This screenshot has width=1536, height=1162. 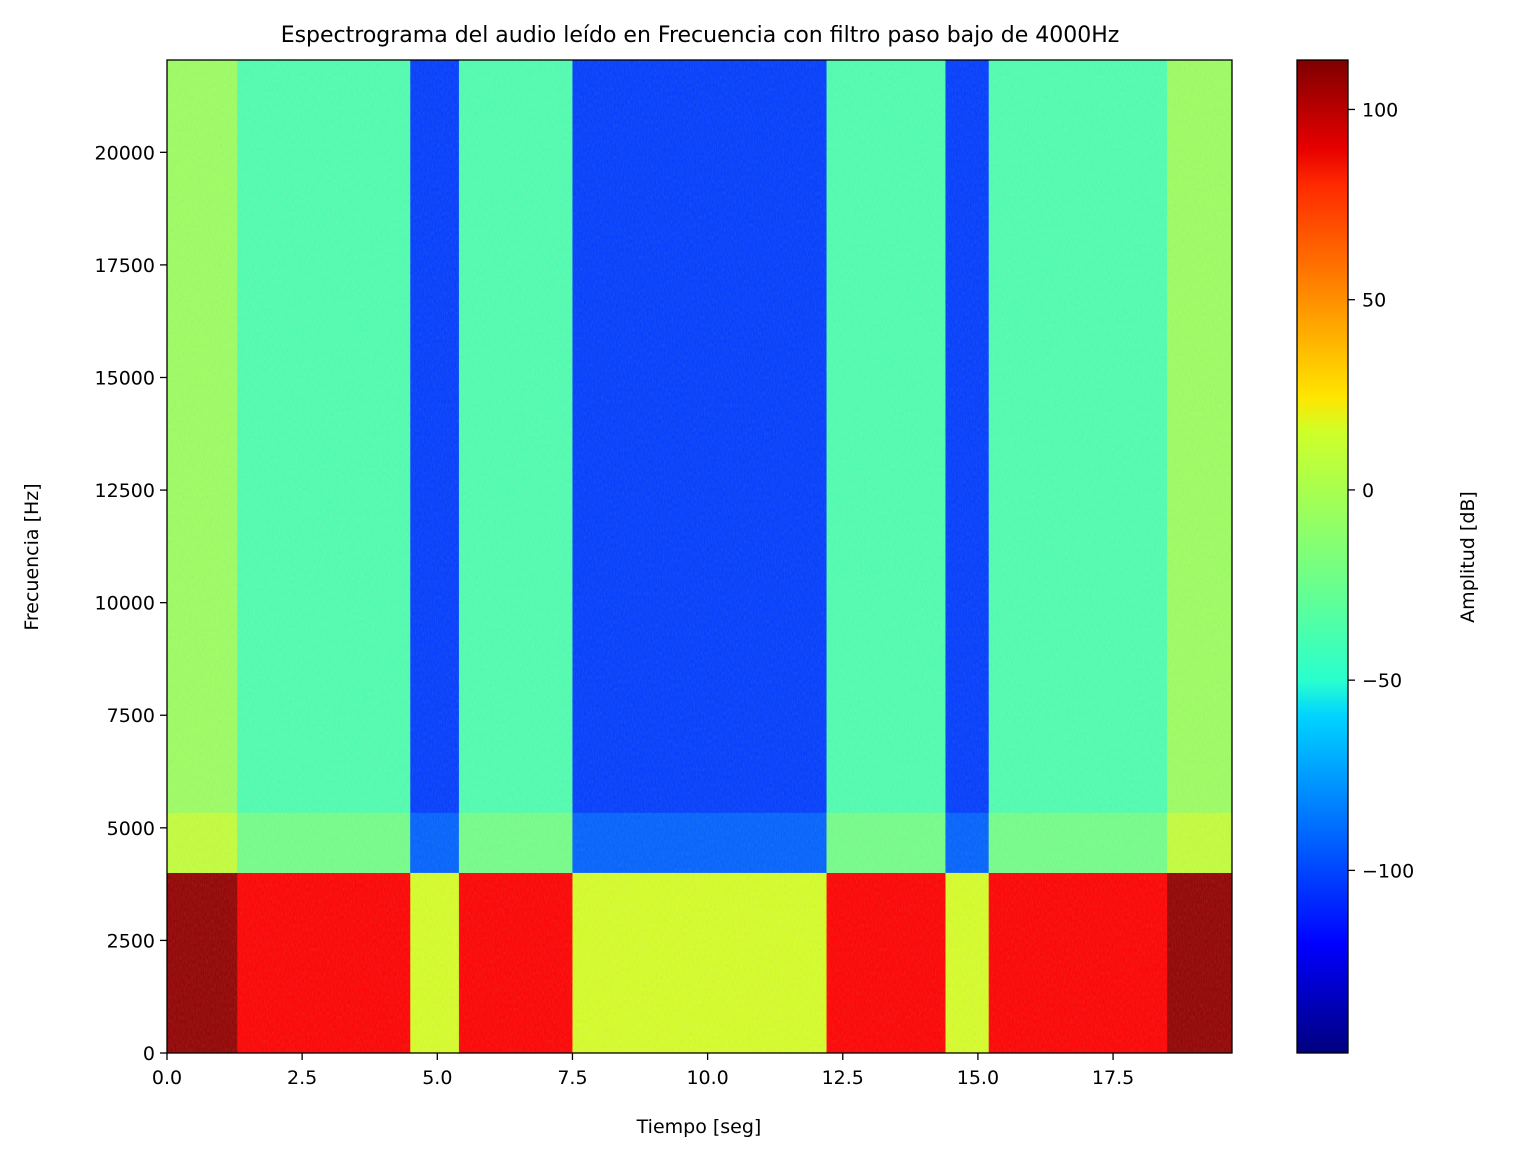 What do you see at coordinates (572, 1078) in the screenshot?
I see `x-tick-label: 7.5` at bounding box center [572, 1078].